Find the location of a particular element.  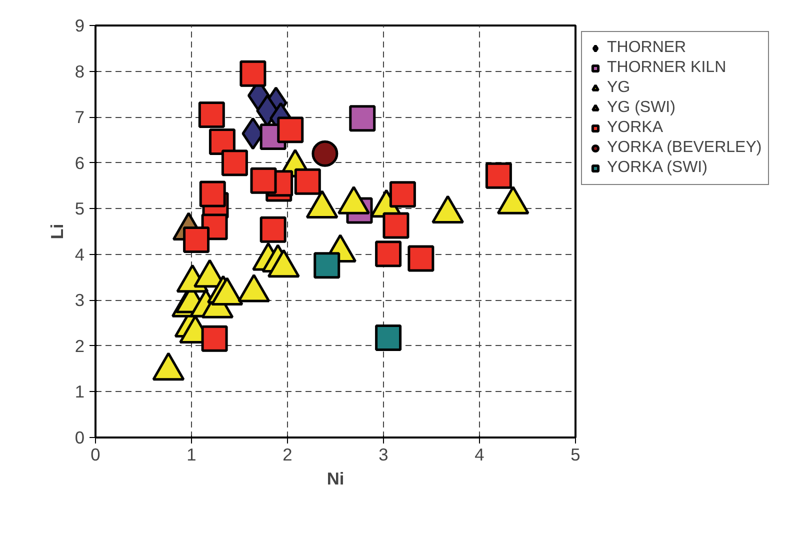

y-tick-label: 1 is located at coordinates (79, 392).